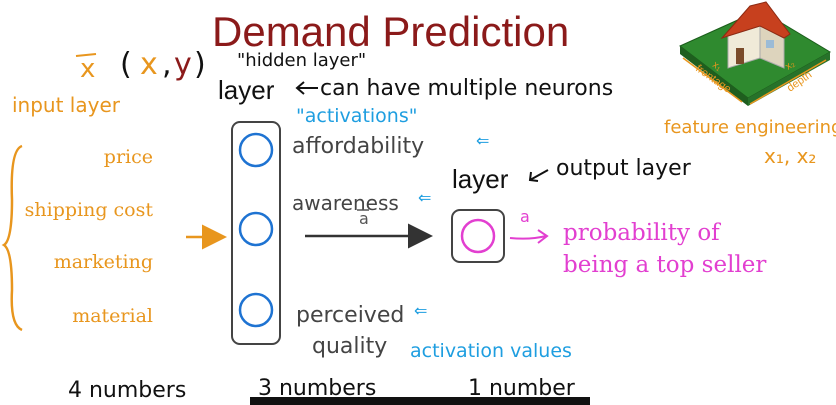 Image resolution: width=836 pixels, height=405 pixels. Describe the element at coordinates (345, 203) in the screenshot. I see `neuron-label-awareness: awareness` at that location.